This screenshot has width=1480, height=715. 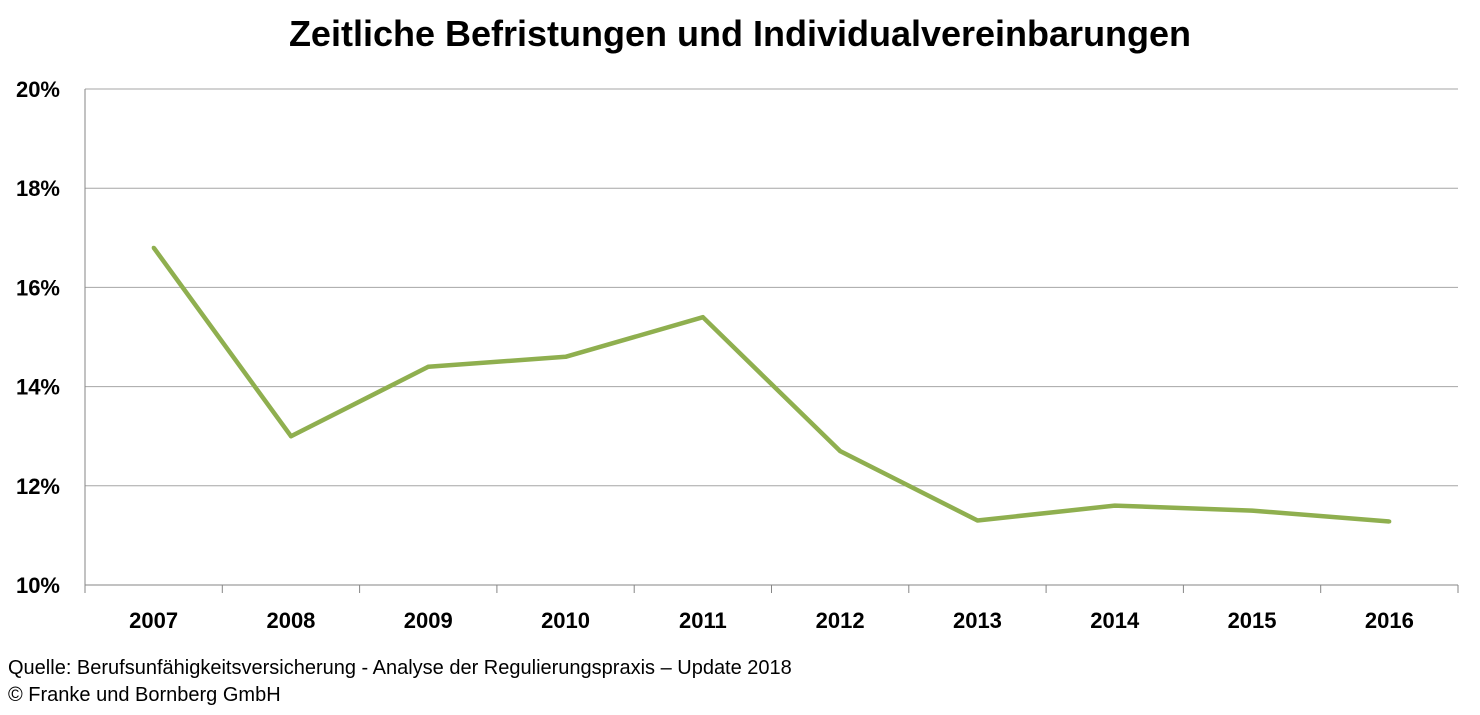 What do you see at coordinates (144, 695) in the screenshot?
I see `copyright-note: © Franke und Bornberg GmbH` at bounding box center [144, 695].